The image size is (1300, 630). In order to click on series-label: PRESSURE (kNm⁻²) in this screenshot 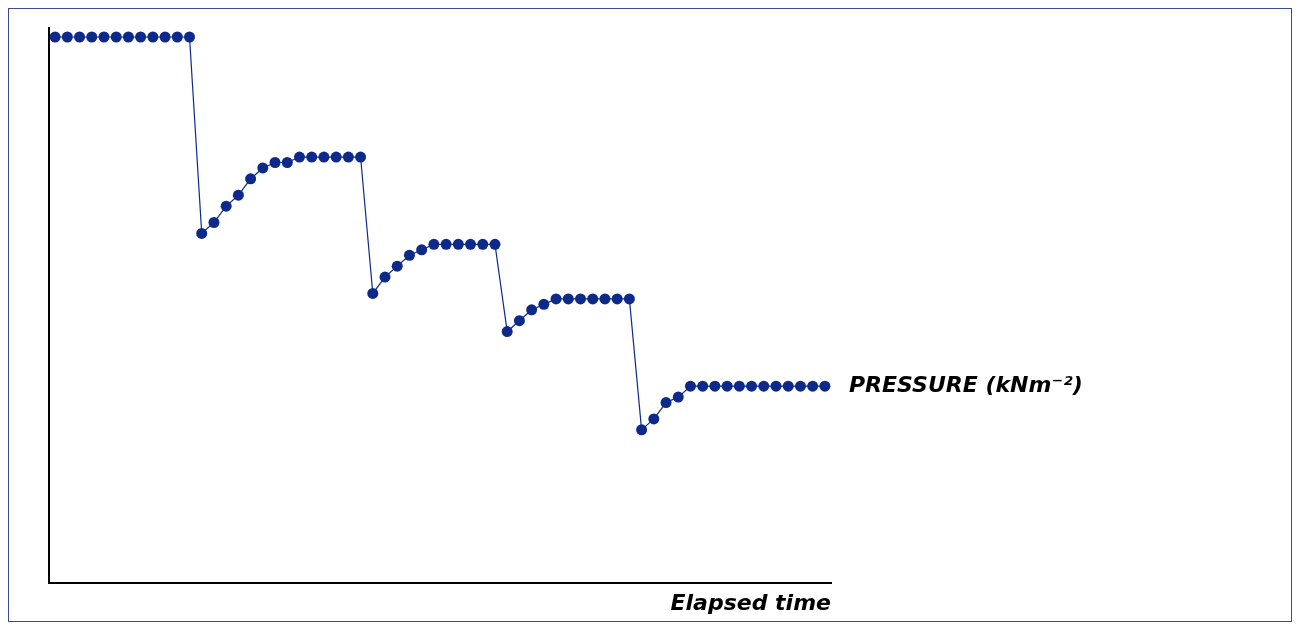, I will do `click(965, 384)`.